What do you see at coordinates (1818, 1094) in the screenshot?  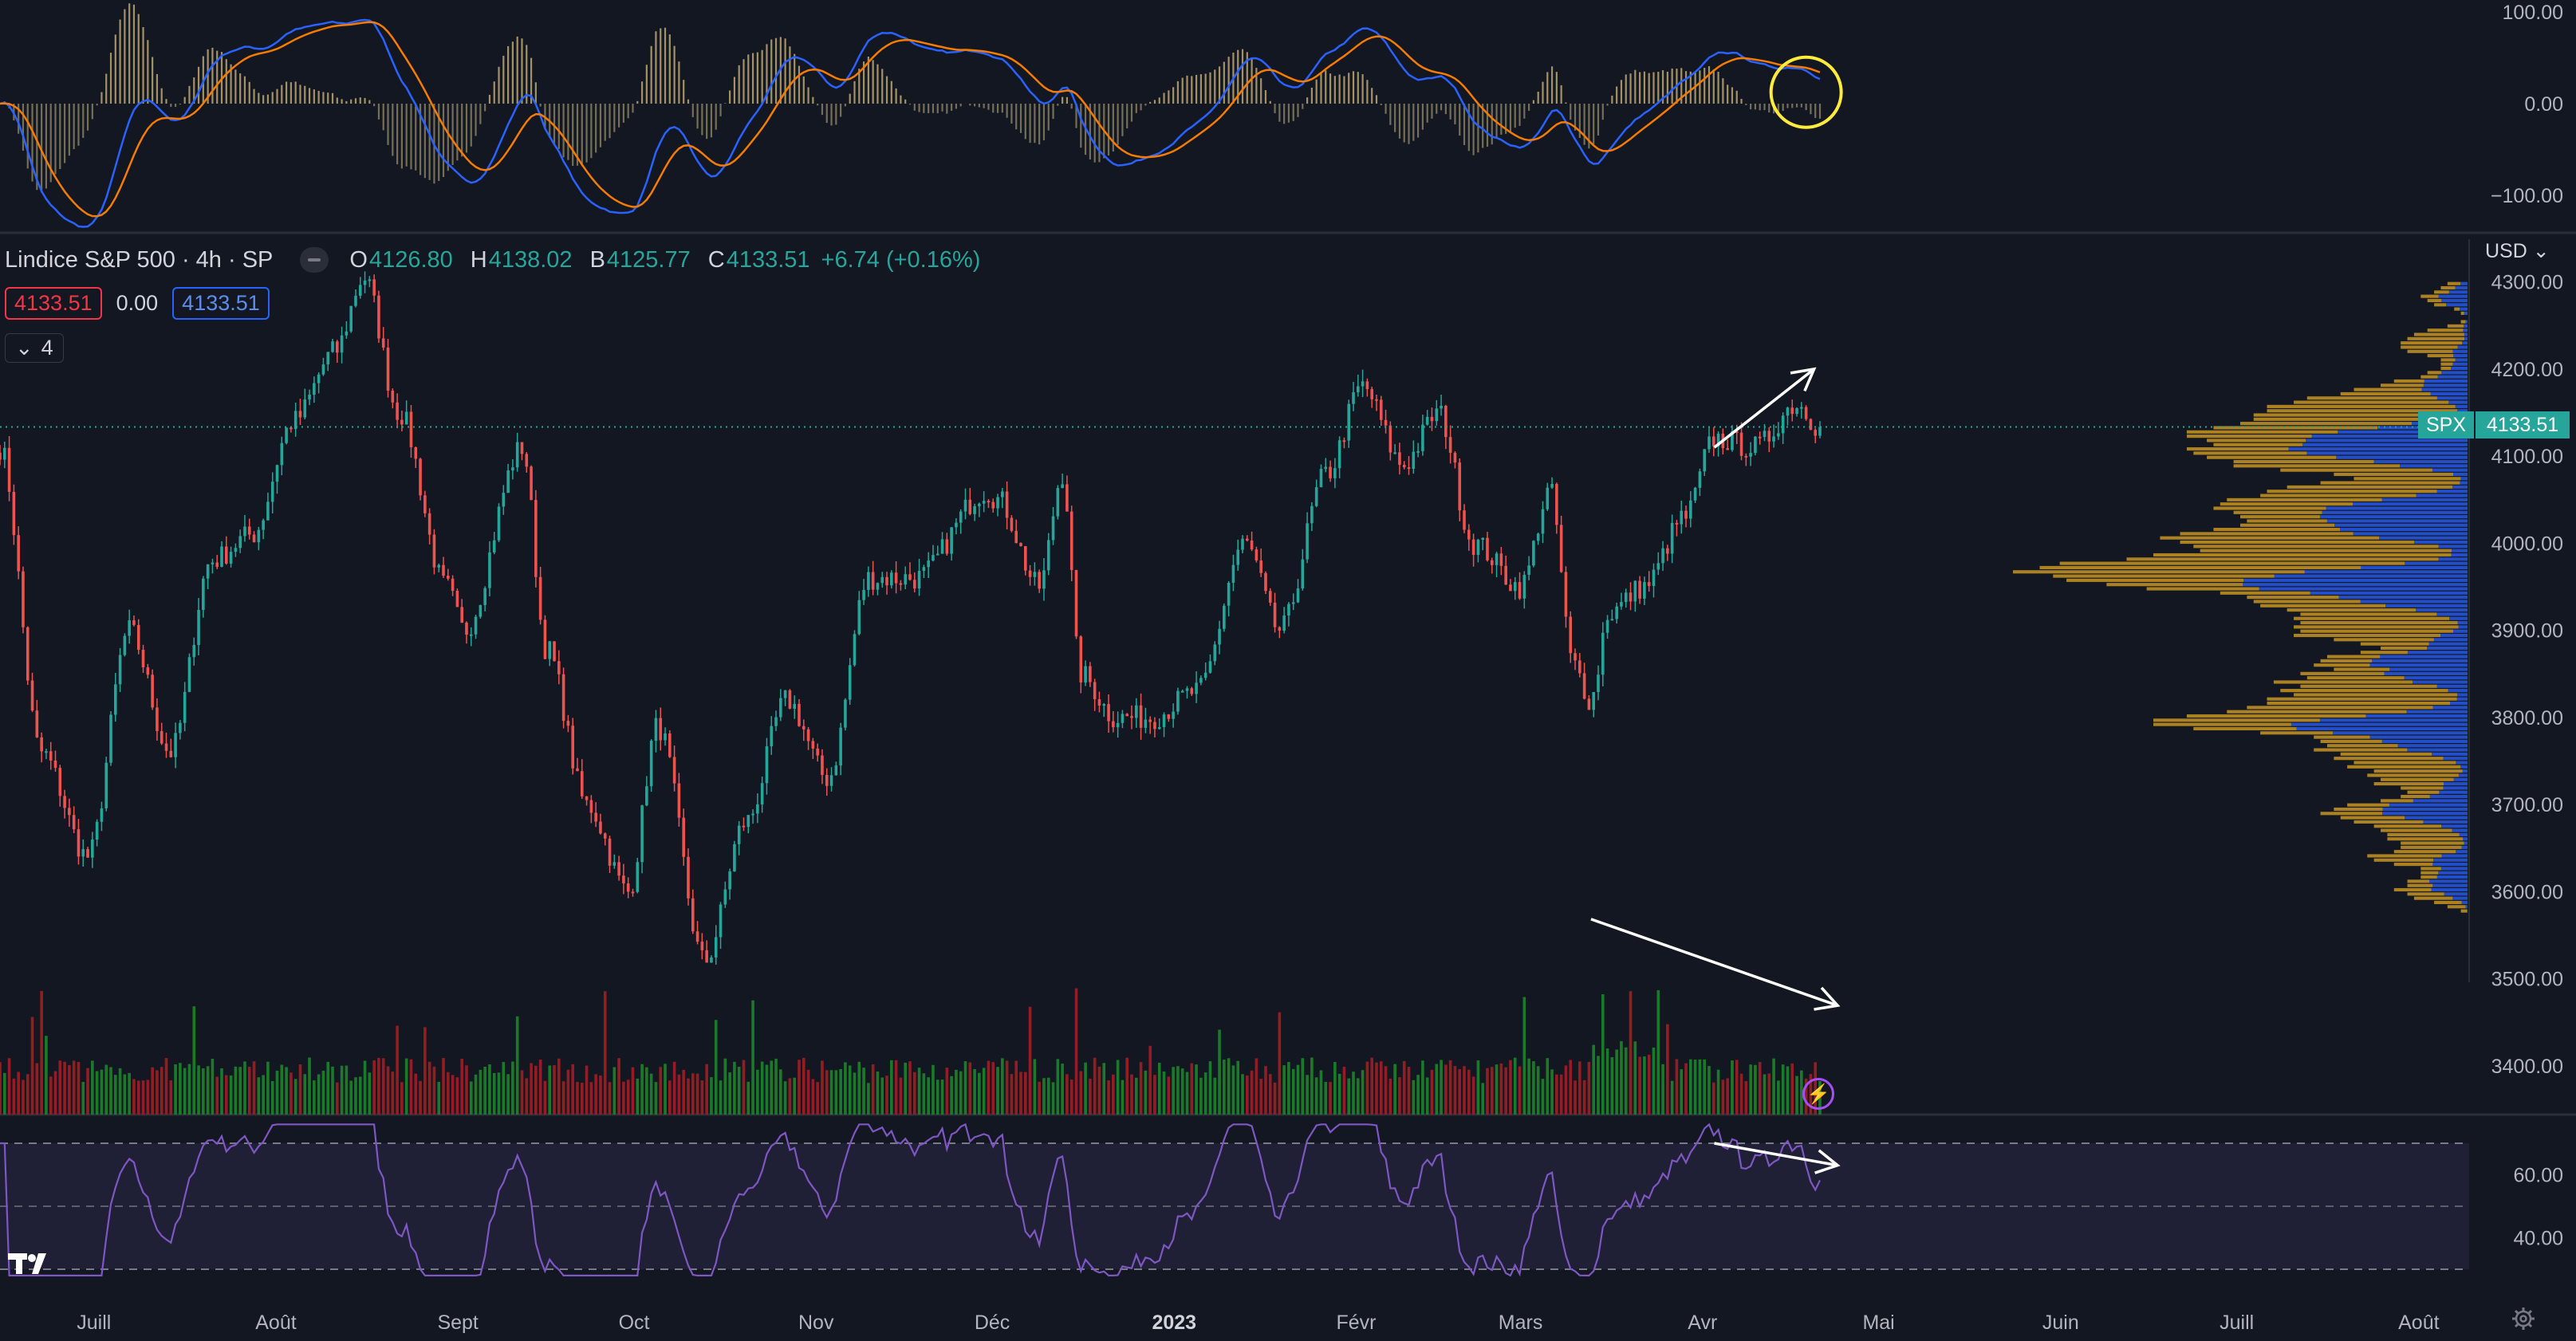 I see `lightning-icon: ⚡` at bounding box center [1818, 1094].